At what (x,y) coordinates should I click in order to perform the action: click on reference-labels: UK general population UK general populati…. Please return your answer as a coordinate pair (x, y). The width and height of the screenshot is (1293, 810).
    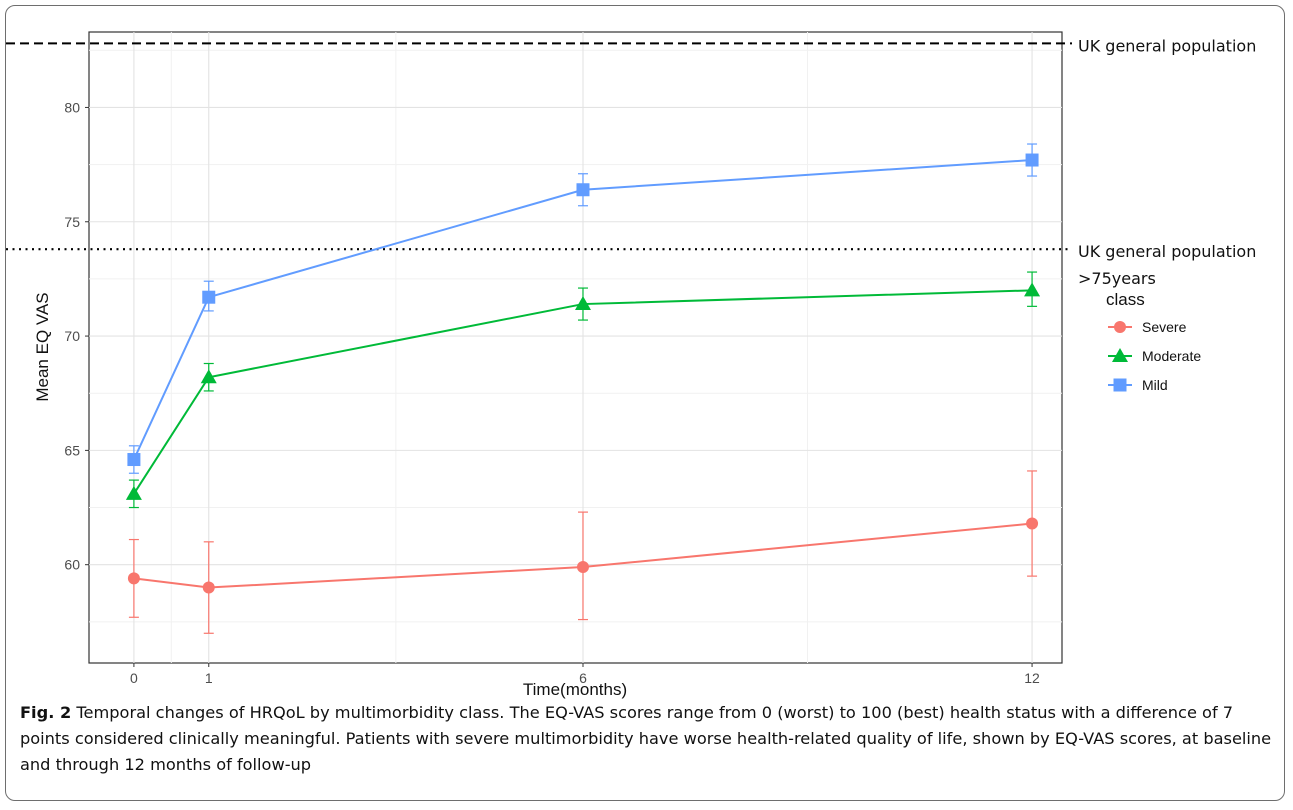
    Looking at the image, I should click on (1167, 162).